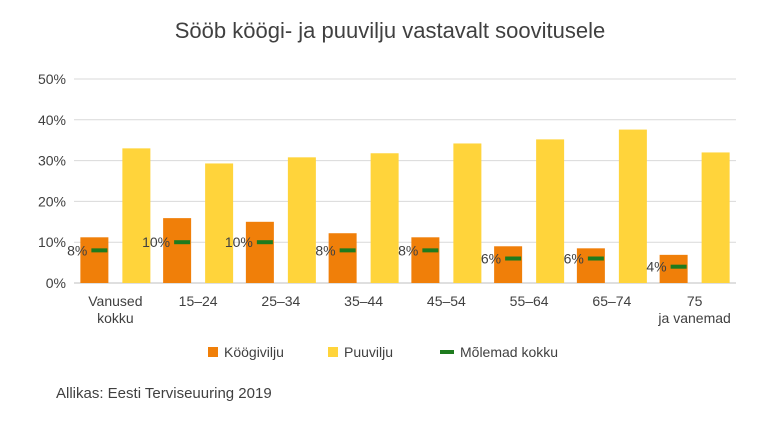  I want to click on x-tick-label: Vanused kokku, so click(115, 309).